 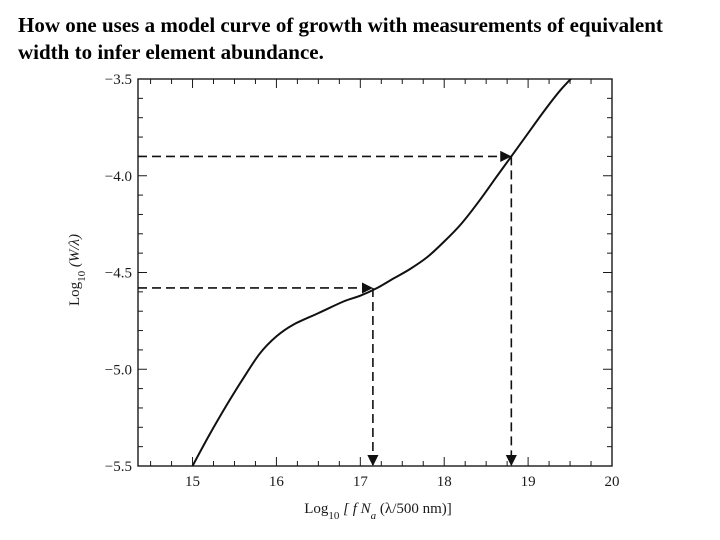 I want to click on y-tick-label: −4.5, so click(x=118, y=274).